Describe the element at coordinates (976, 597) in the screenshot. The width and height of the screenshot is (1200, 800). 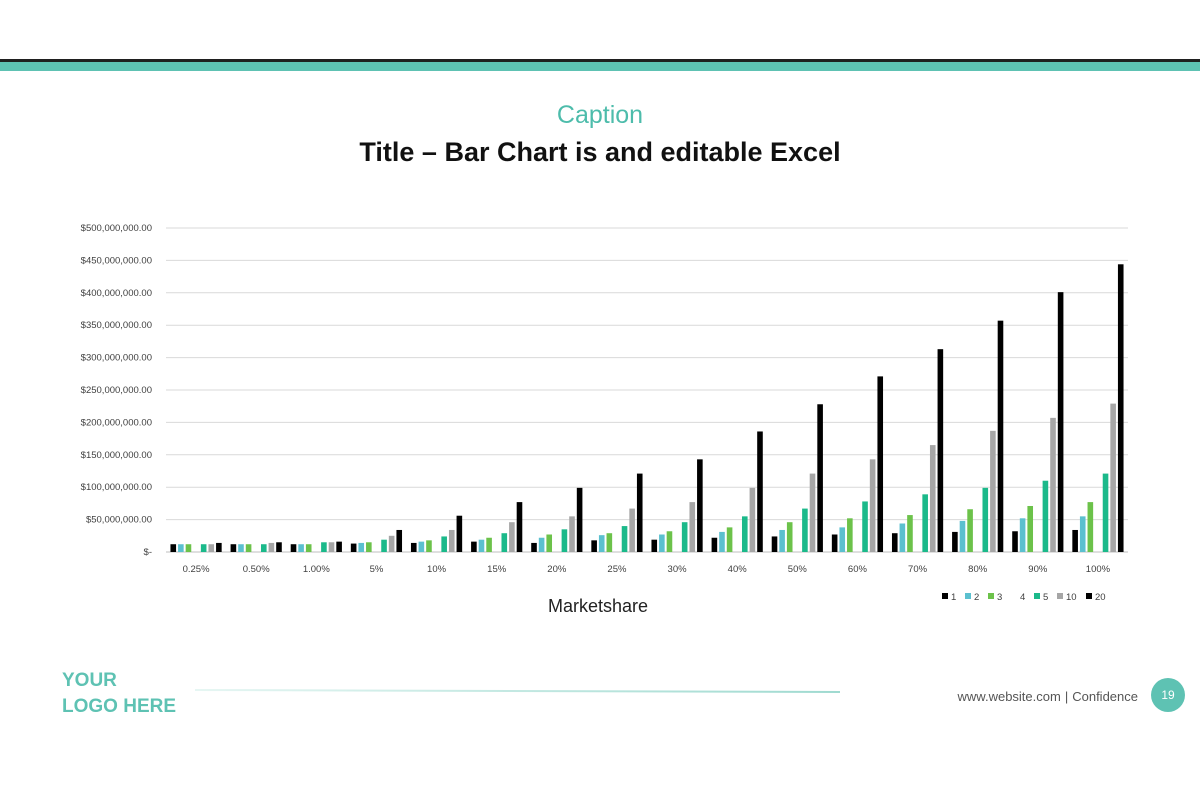
I see `legend-label: 2` at that location.